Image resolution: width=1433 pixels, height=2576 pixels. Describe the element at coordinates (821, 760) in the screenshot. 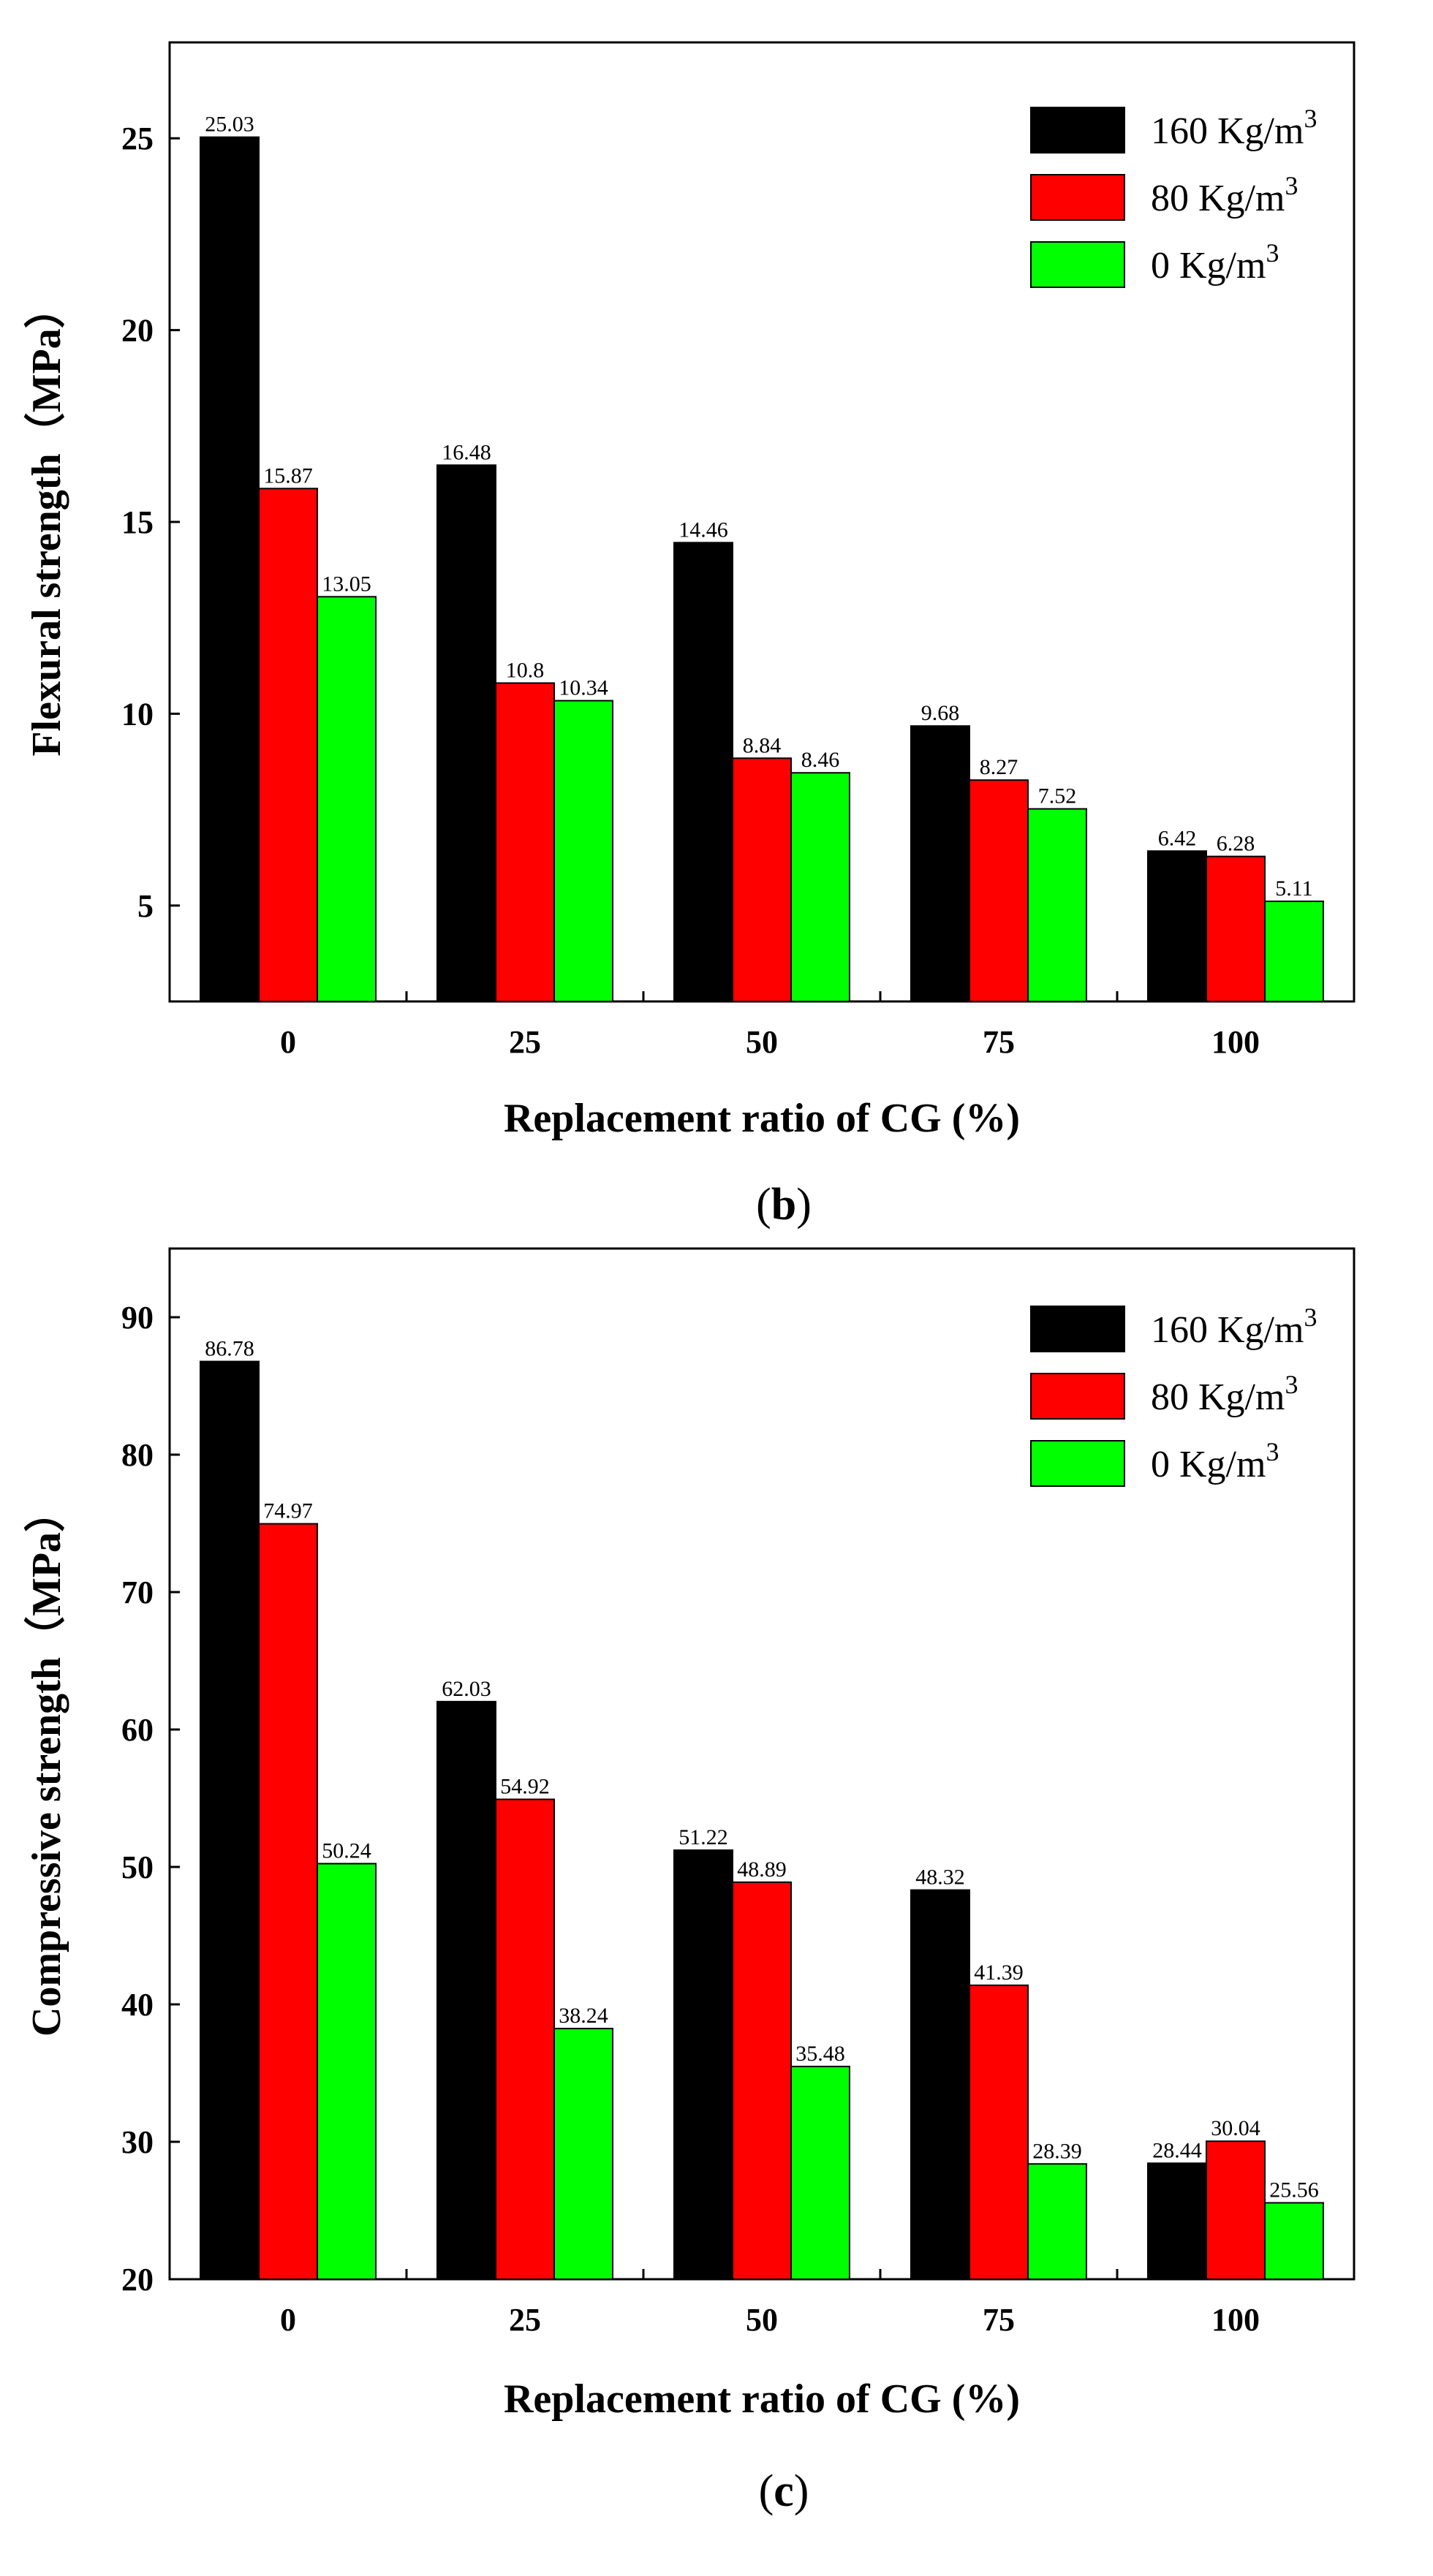

I see `bar-data-label: 8.46` at that location.